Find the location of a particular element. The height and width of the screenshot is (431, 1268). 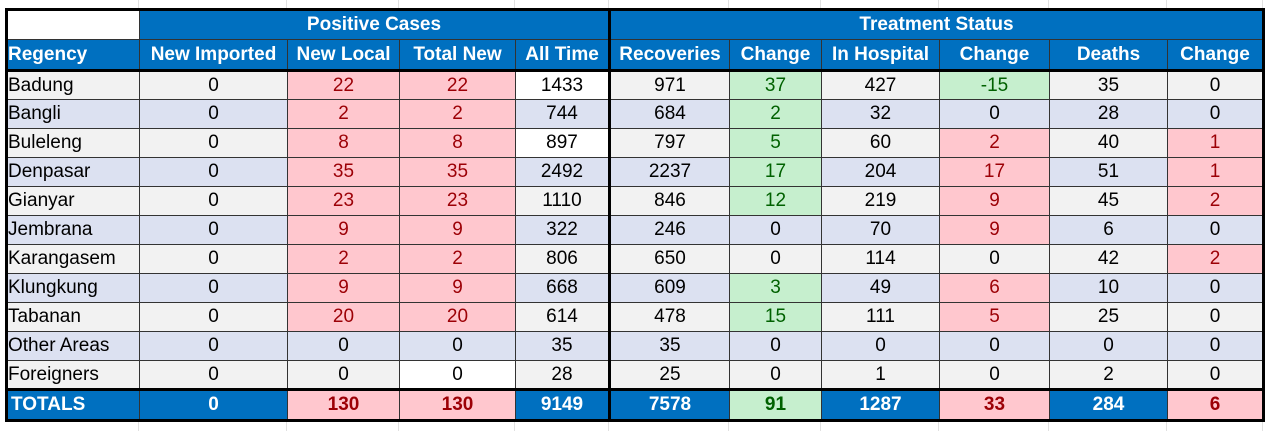

empty-header-cell is located at coordinates (72, 24).